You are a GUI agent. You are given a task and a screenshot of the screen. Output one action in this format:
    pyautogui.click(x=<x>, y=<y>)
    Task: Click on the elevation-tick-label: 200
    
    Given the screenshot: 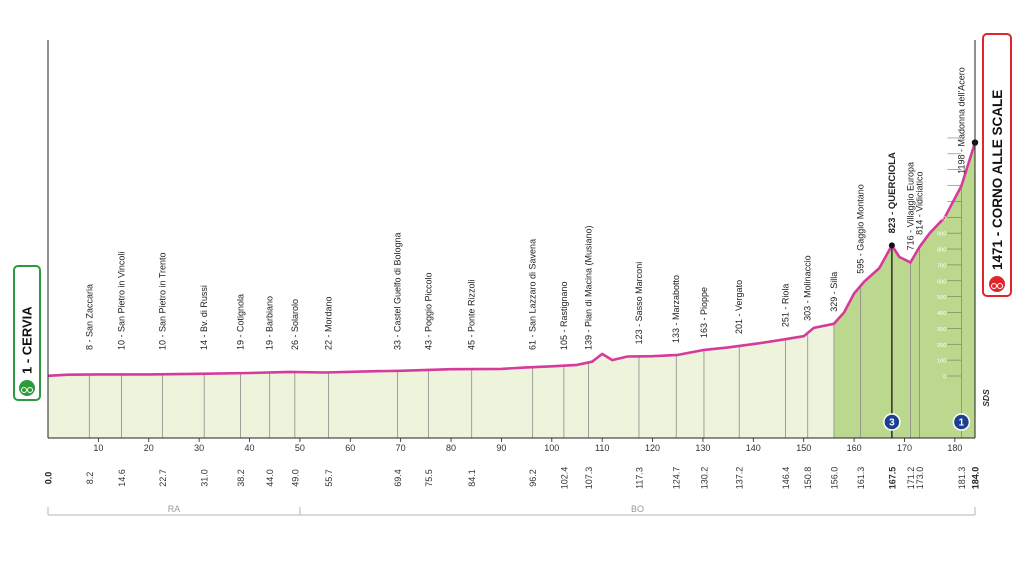 What is the action you would take?
    pyautogui.click(x=941, y=346)
    